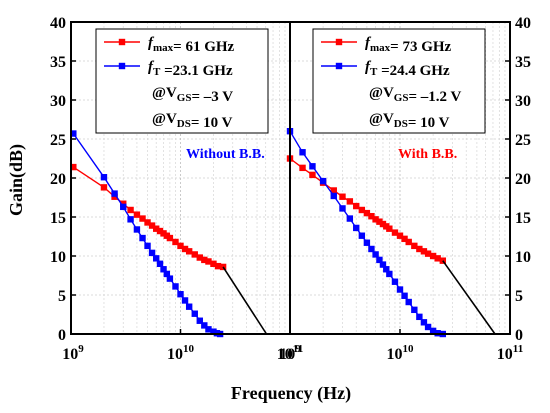 The width and height of the screenshot is (550, 413). What do you see at coordinates (523, 23) in the screenshot?
I see `y-tick-label-right: 40` at bounding box center [523, 23].